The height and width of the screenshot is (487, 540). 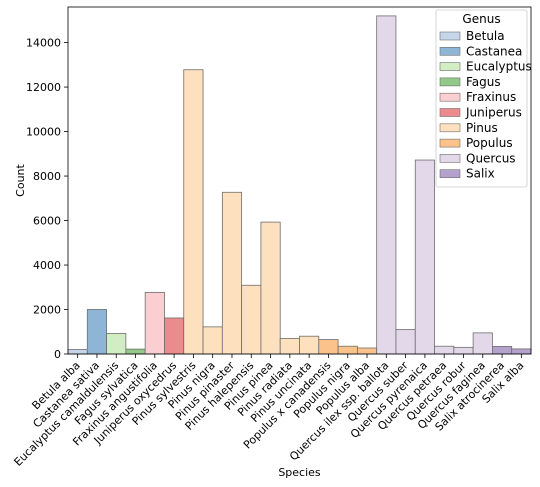 I want to click on y-tick-label: 14000, so click(x=43, y=43).